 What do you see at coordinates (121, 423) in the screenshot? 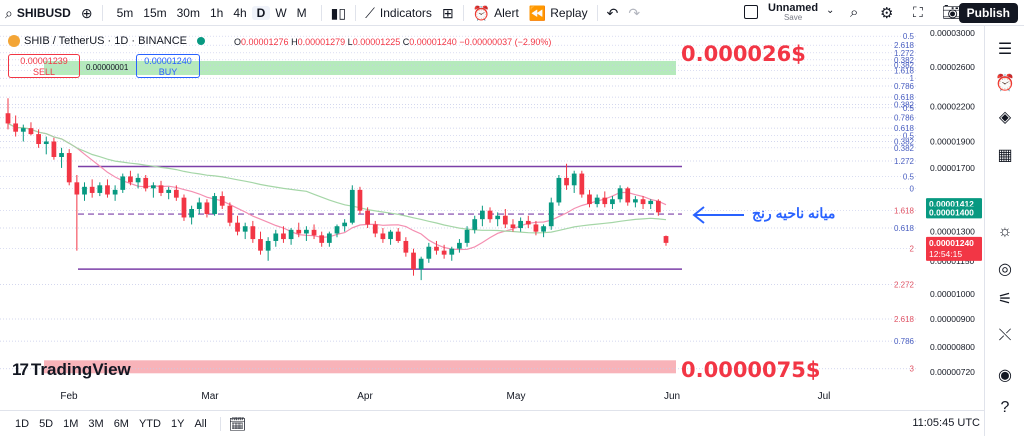
I see `range-6m: 6M` at bounding box center [121, 423].